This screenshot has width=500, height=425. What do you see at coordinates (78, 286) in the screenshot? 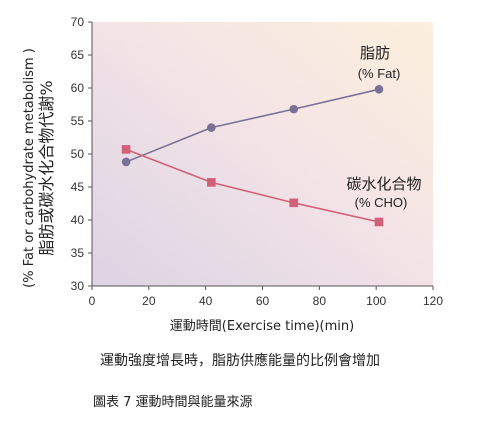
I see `y-tick-label: 30` at bounding box center [78, 286].